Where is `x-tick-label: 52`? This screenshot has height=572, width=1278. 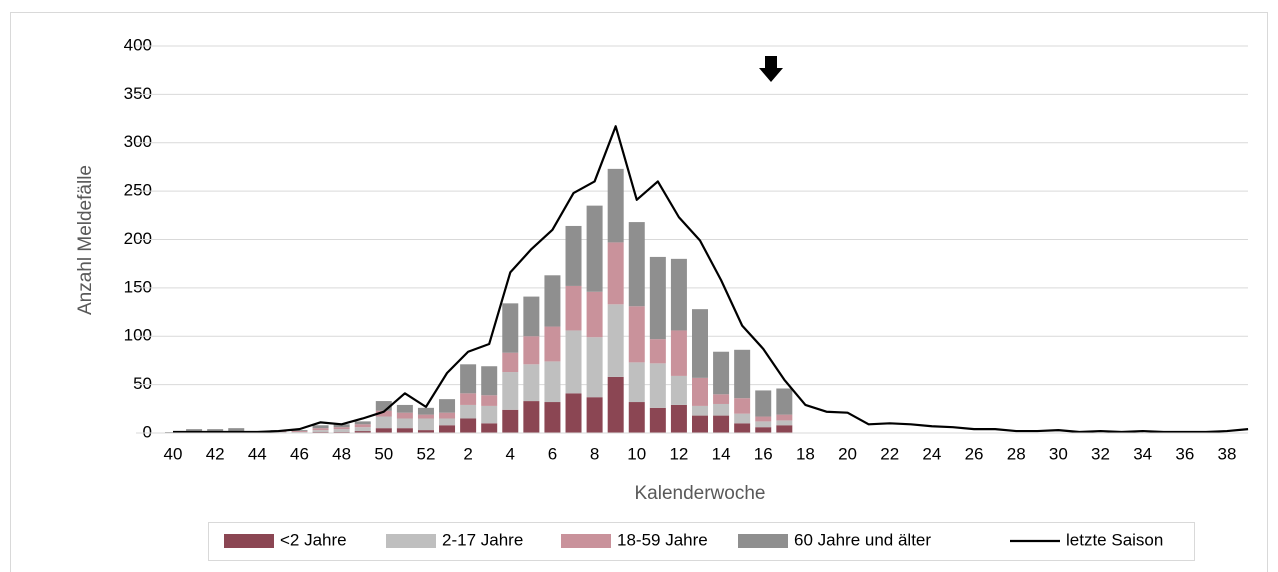 x-tick-label: 52 is located at coordinates (425, 453).